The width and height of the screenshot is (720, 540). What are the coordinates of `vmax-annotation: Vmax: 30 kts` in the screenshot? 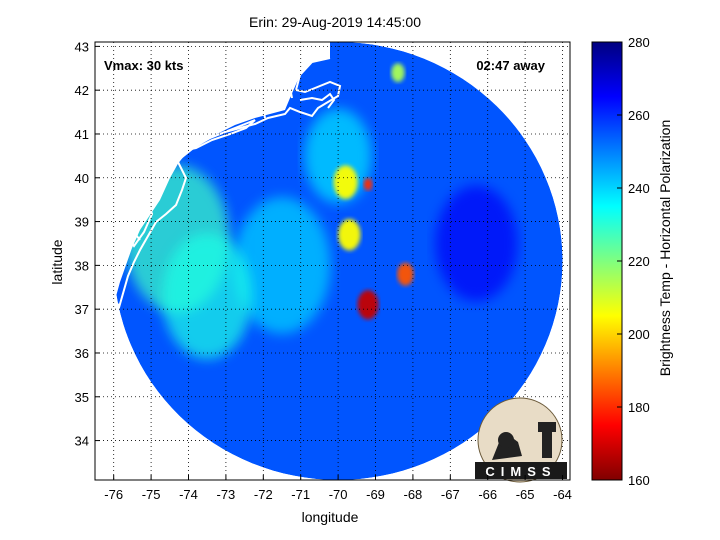 It's located at (144, 65).